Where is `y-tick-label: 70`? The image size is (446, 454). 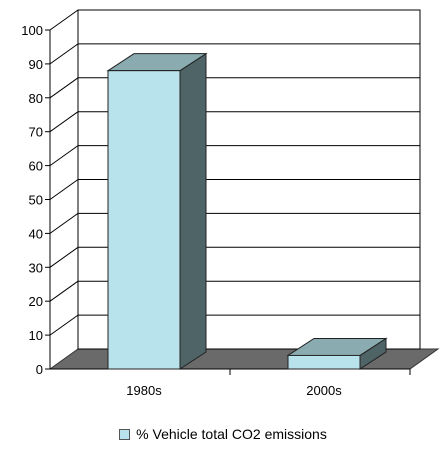 y-tick-label: 70 is located at coordinates (36, 132).